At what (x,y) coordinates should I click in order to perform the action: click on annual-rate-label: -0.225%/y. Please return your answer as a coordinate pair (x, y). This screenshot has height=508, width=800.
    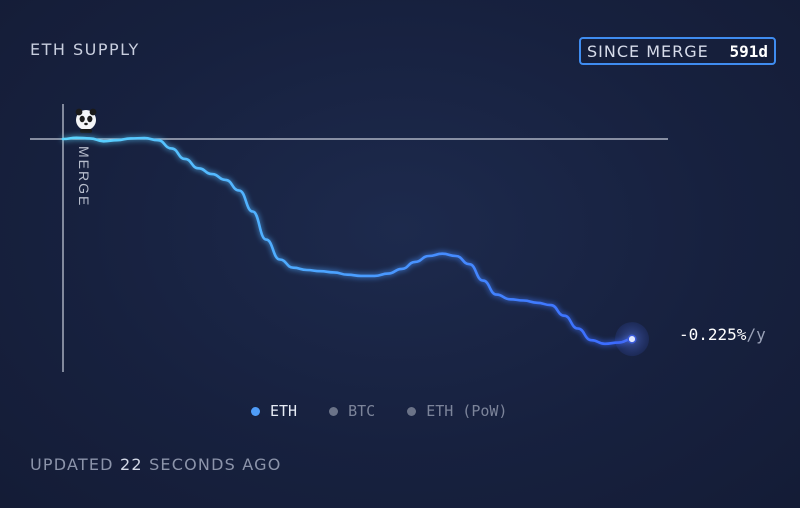
    Looking at the image, I should click on (722, 334).